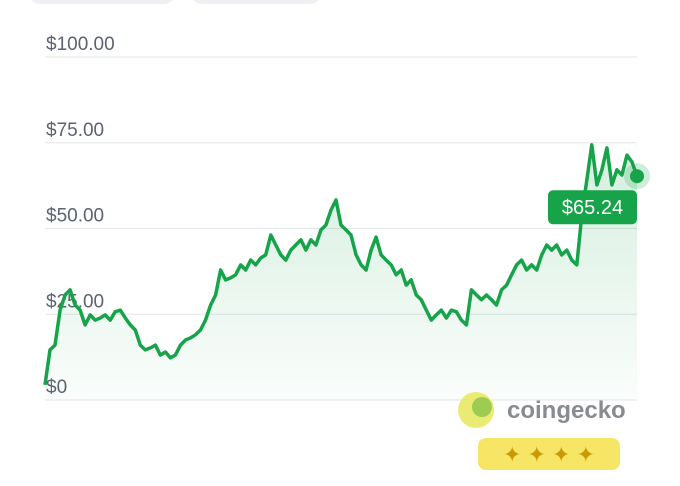 The width and height of the screenshot is (680, 486). Describe the element at coordinates (542, 431) in the screenshot. I see `watermark: coingecko ✦ ✦ ✦ ✦` at that location.